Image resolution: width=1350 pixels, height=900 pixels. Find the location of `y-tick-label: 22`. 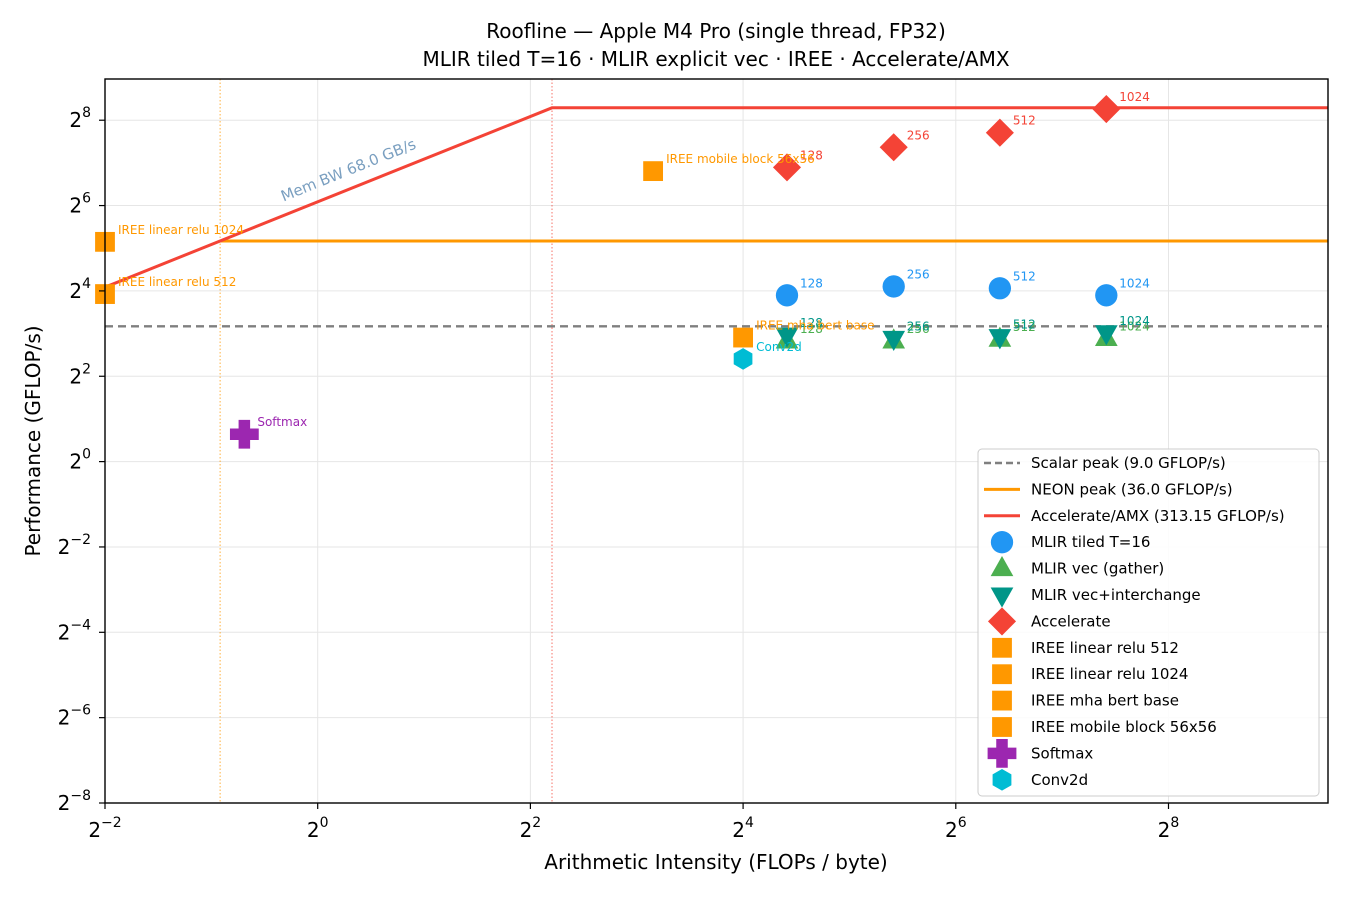

y-tick-label: 22 is located at coordinates (80, 374).